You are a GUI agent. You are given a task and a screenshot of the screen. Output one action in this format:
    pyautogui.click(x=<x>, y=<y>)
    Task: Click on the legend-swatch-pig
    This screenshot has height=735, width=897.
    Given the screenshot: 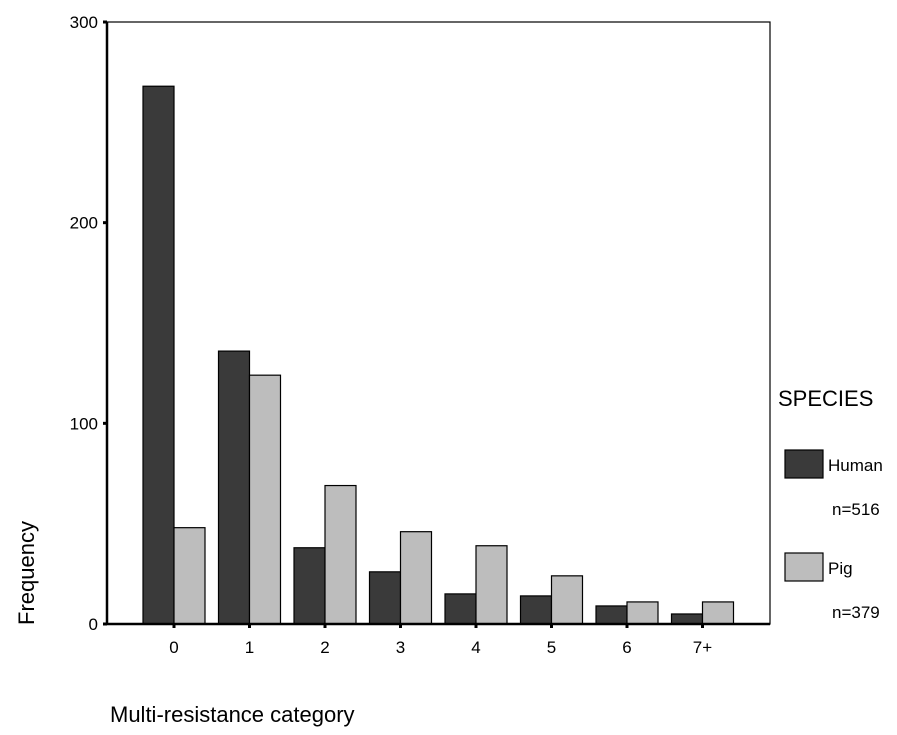 What is the action you would take?
    pyautogui.click(x=804, y=567)
    